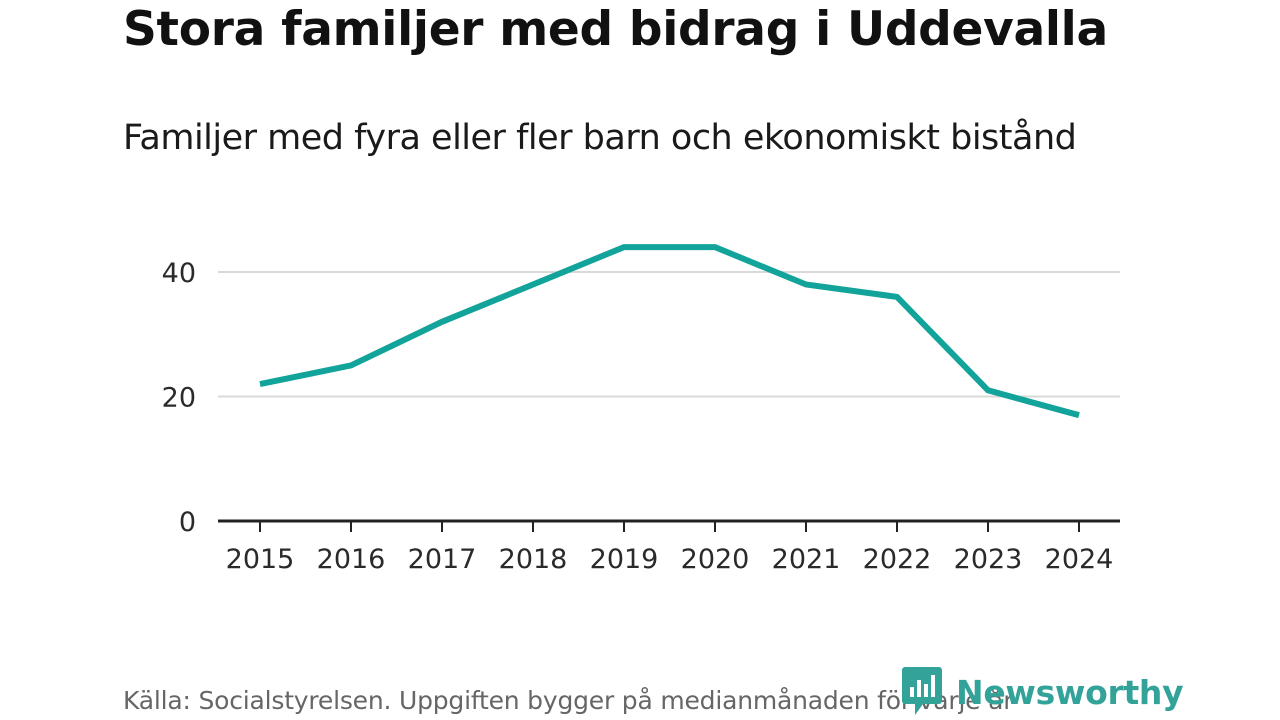 Image resolution: width=1280 pixels, height=720 pixels. I want to click on x-tick-label-2020: 2020, so click(715, 559).